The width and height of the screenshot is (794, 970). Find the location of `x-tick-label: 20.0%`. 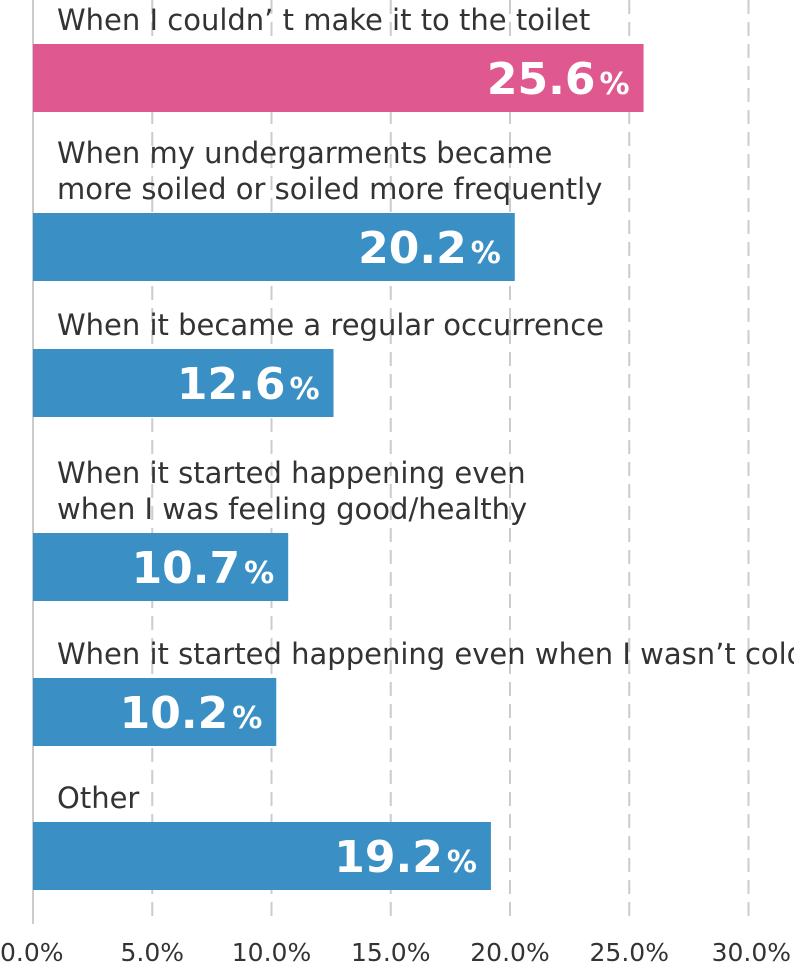

x-tick-label: 20.0% is located at coordinates (509, 952).